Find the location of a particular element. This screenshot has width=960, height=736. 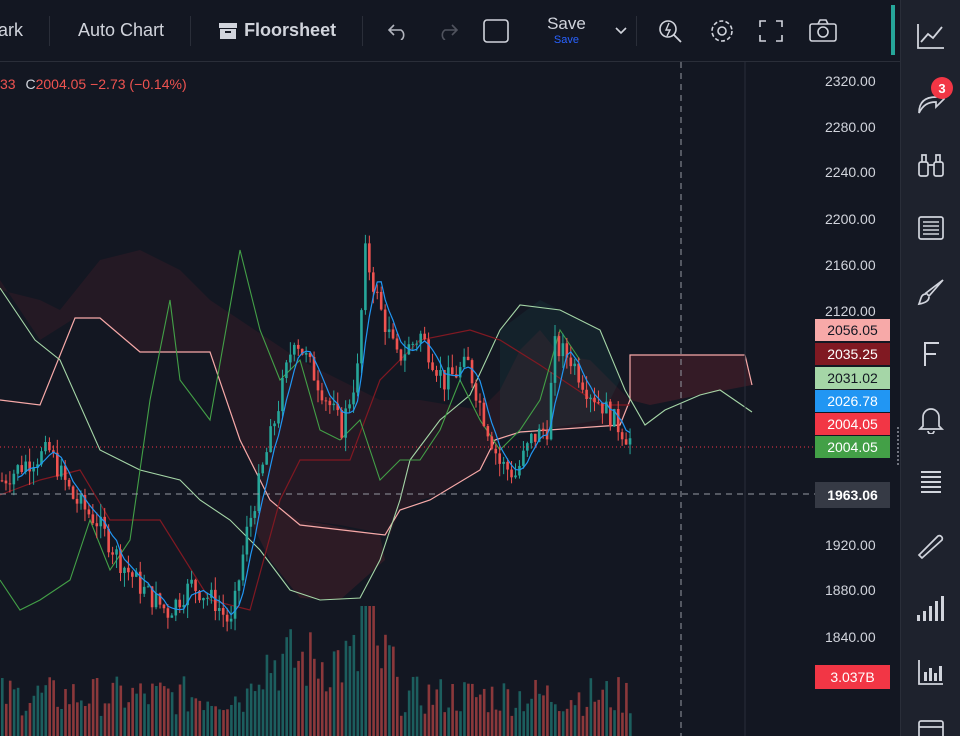

price-tick: 2160.00 is located at coordinates (850, 265).